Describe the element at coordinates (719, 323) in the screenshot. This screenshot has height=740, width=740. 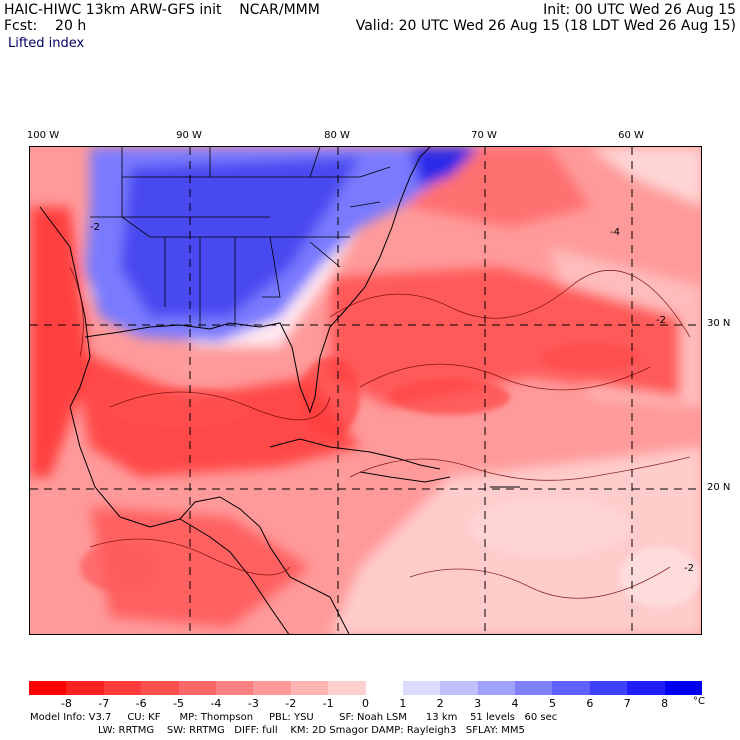
I see `lat-label-30n: 30 N` at that location.